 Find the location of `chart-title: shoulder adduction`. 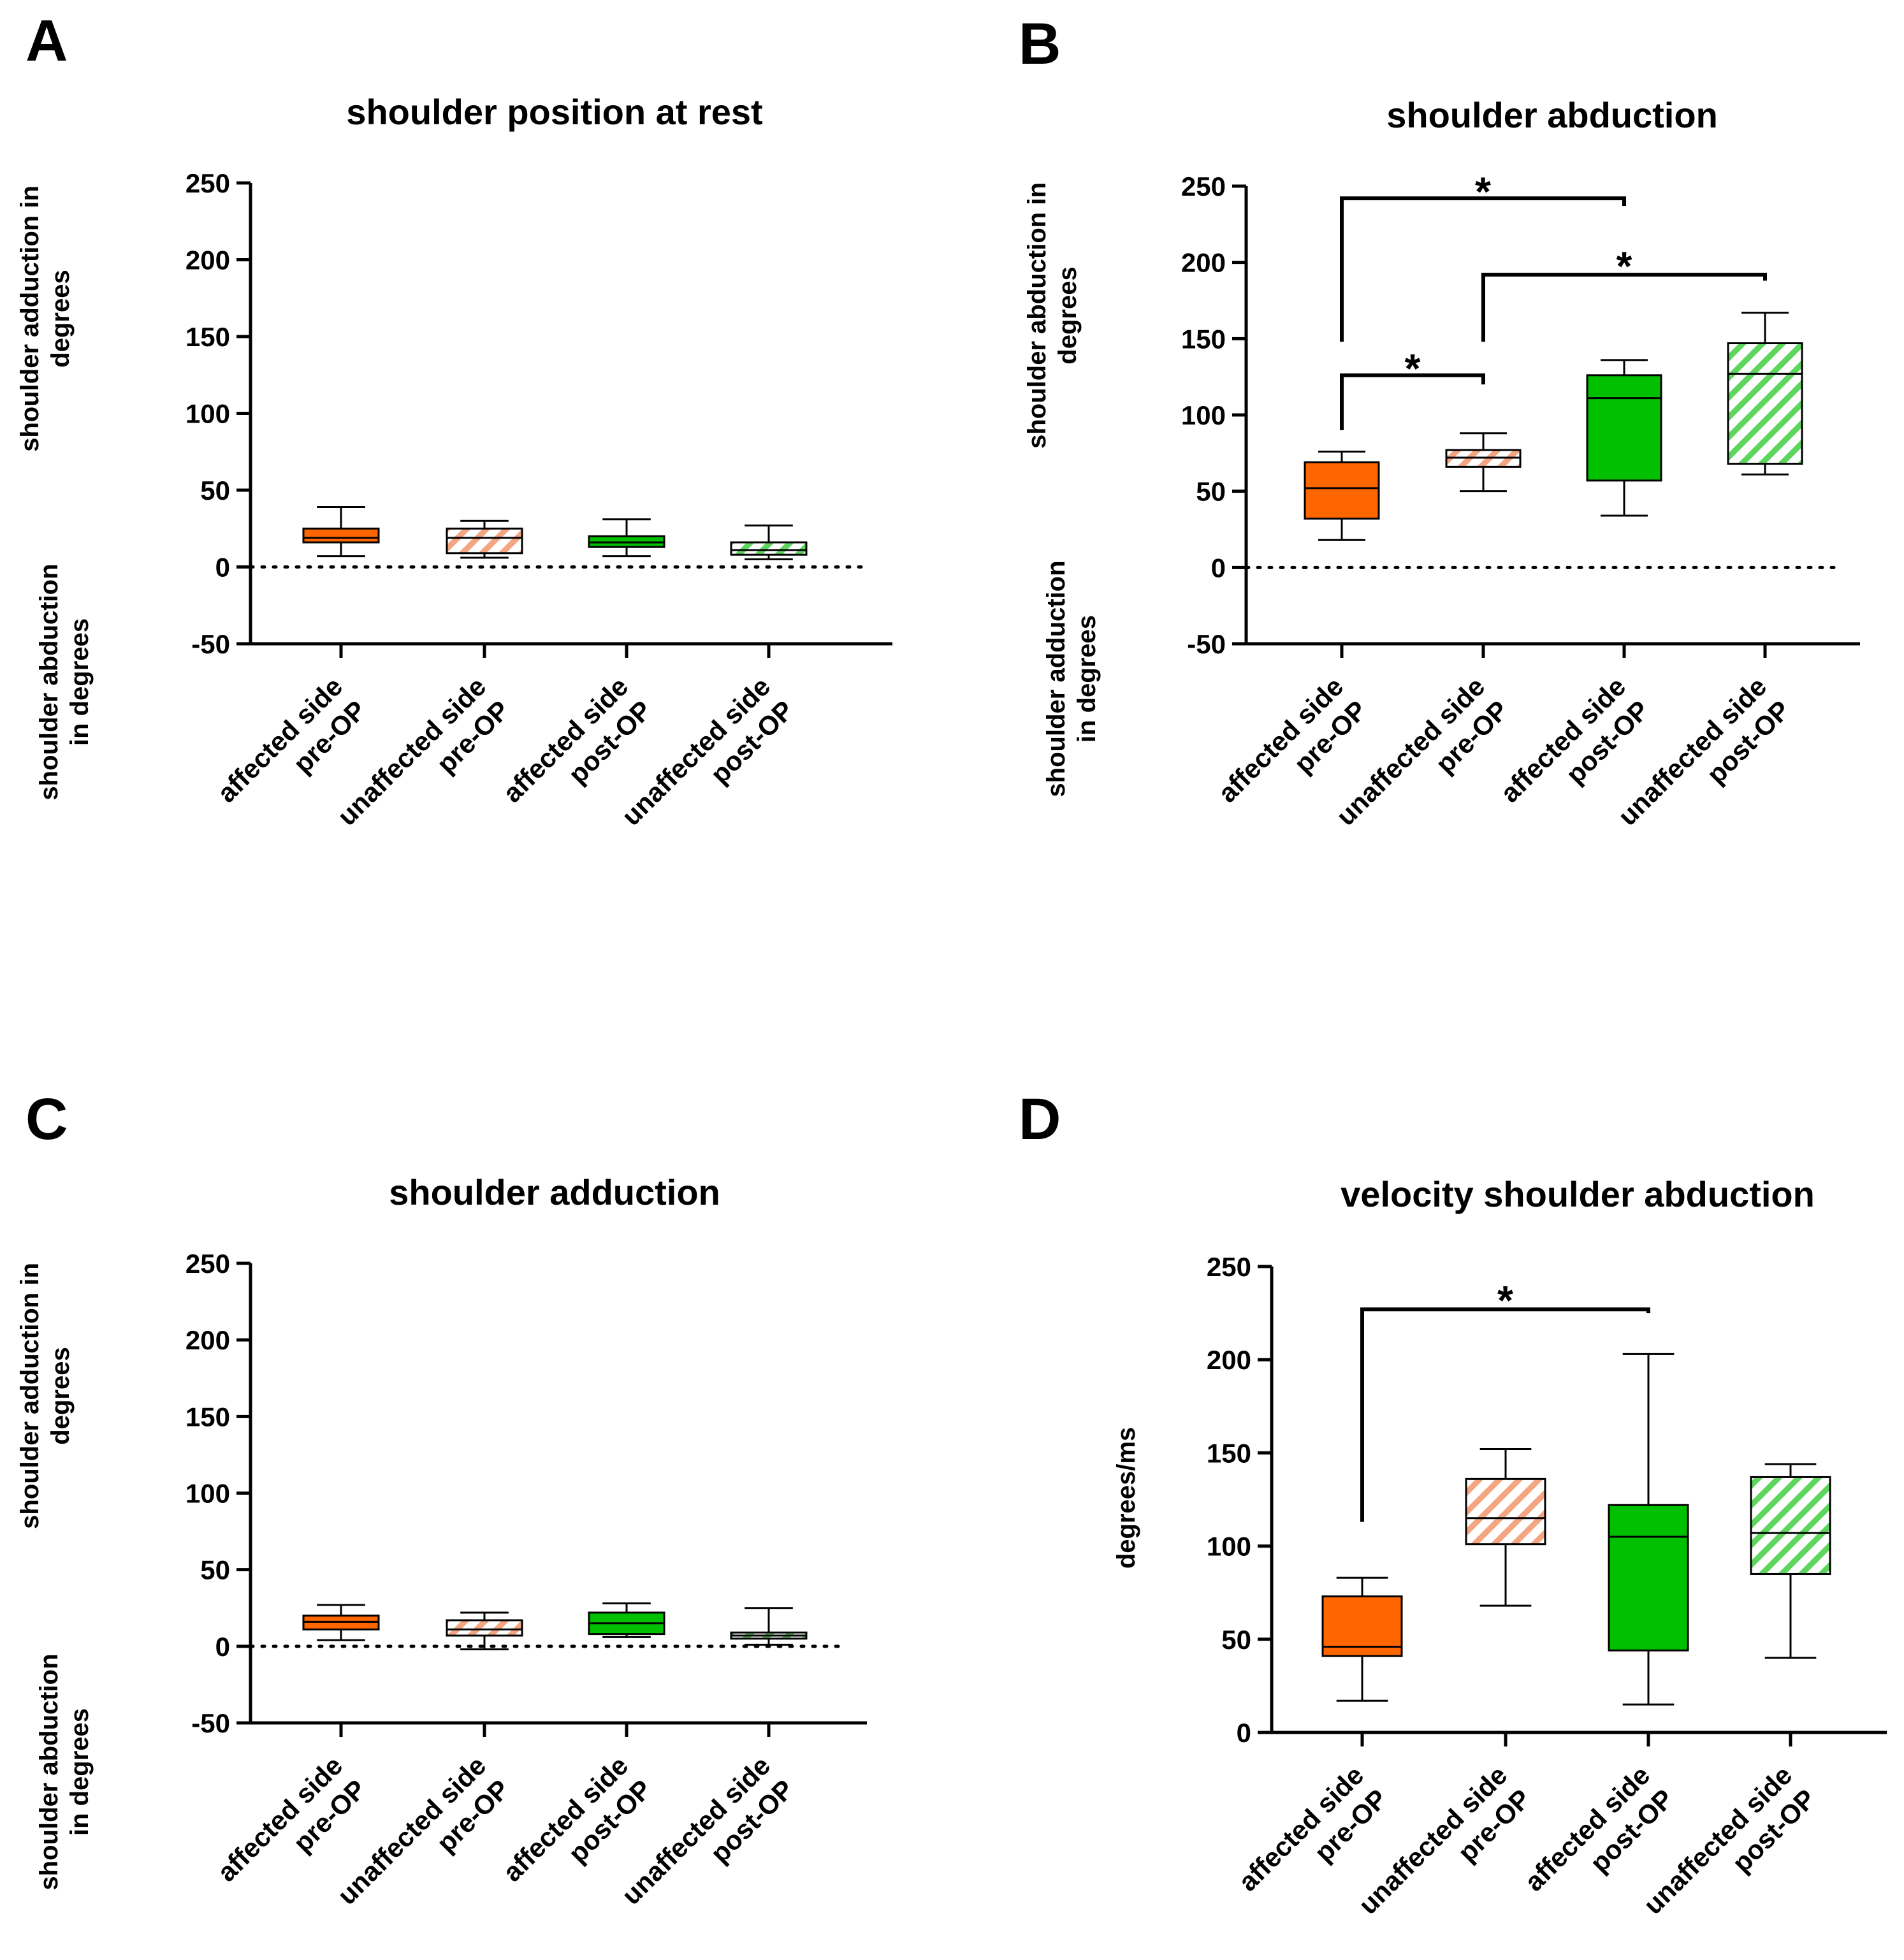

chart-title: shoulder adduction is located at coordinates (554, 1192).